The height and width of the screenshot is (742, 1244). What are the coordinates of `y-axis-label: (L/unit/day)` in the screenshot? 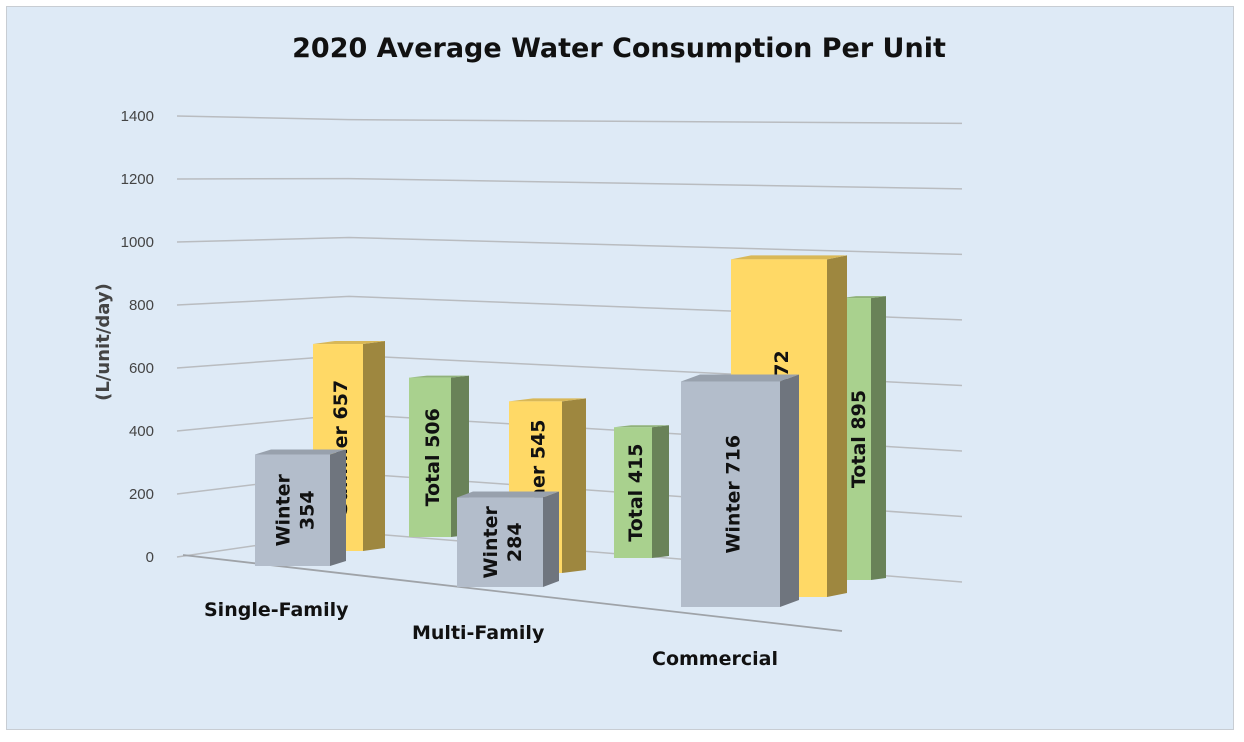 It's located at (103, 342).